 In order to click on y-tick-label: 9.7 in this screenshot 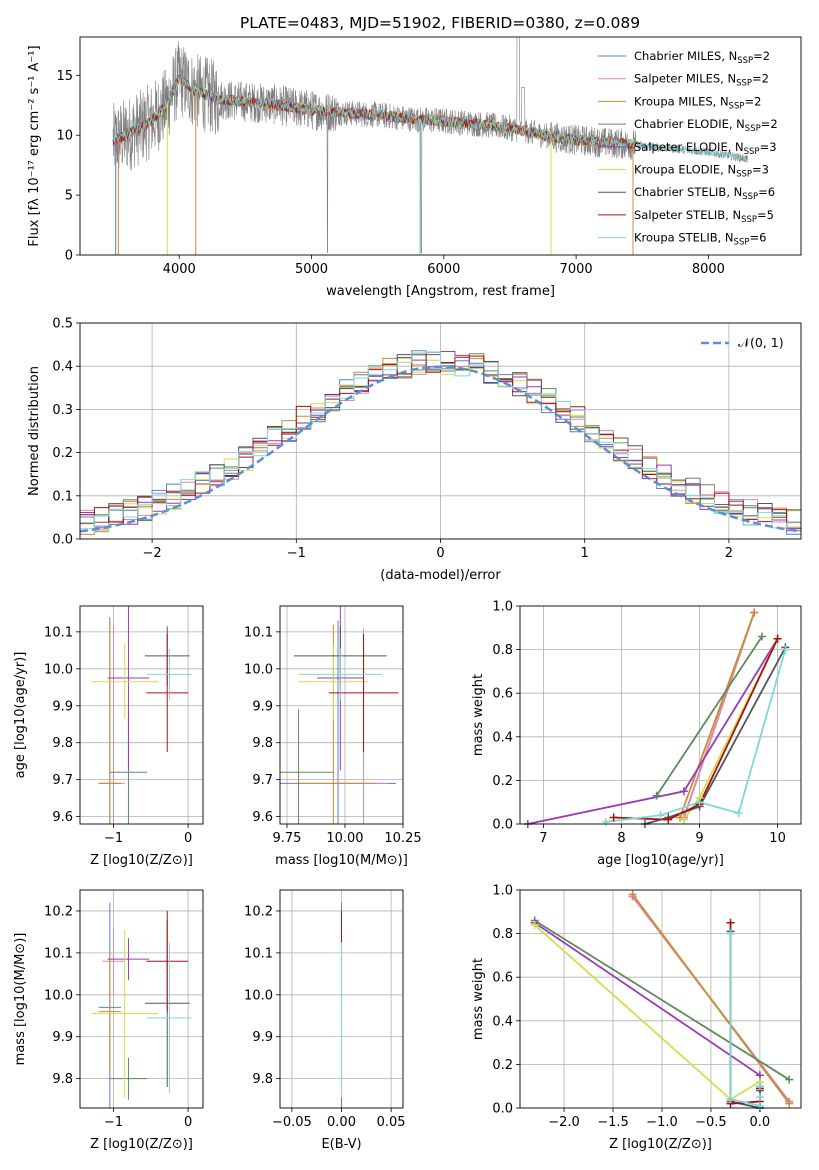, I will do `click(262, 780)`.